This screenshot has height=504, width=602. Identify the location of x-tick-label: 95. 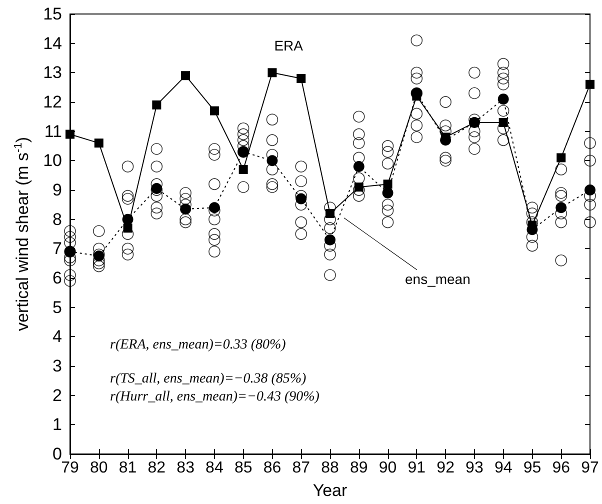
(532, 468).